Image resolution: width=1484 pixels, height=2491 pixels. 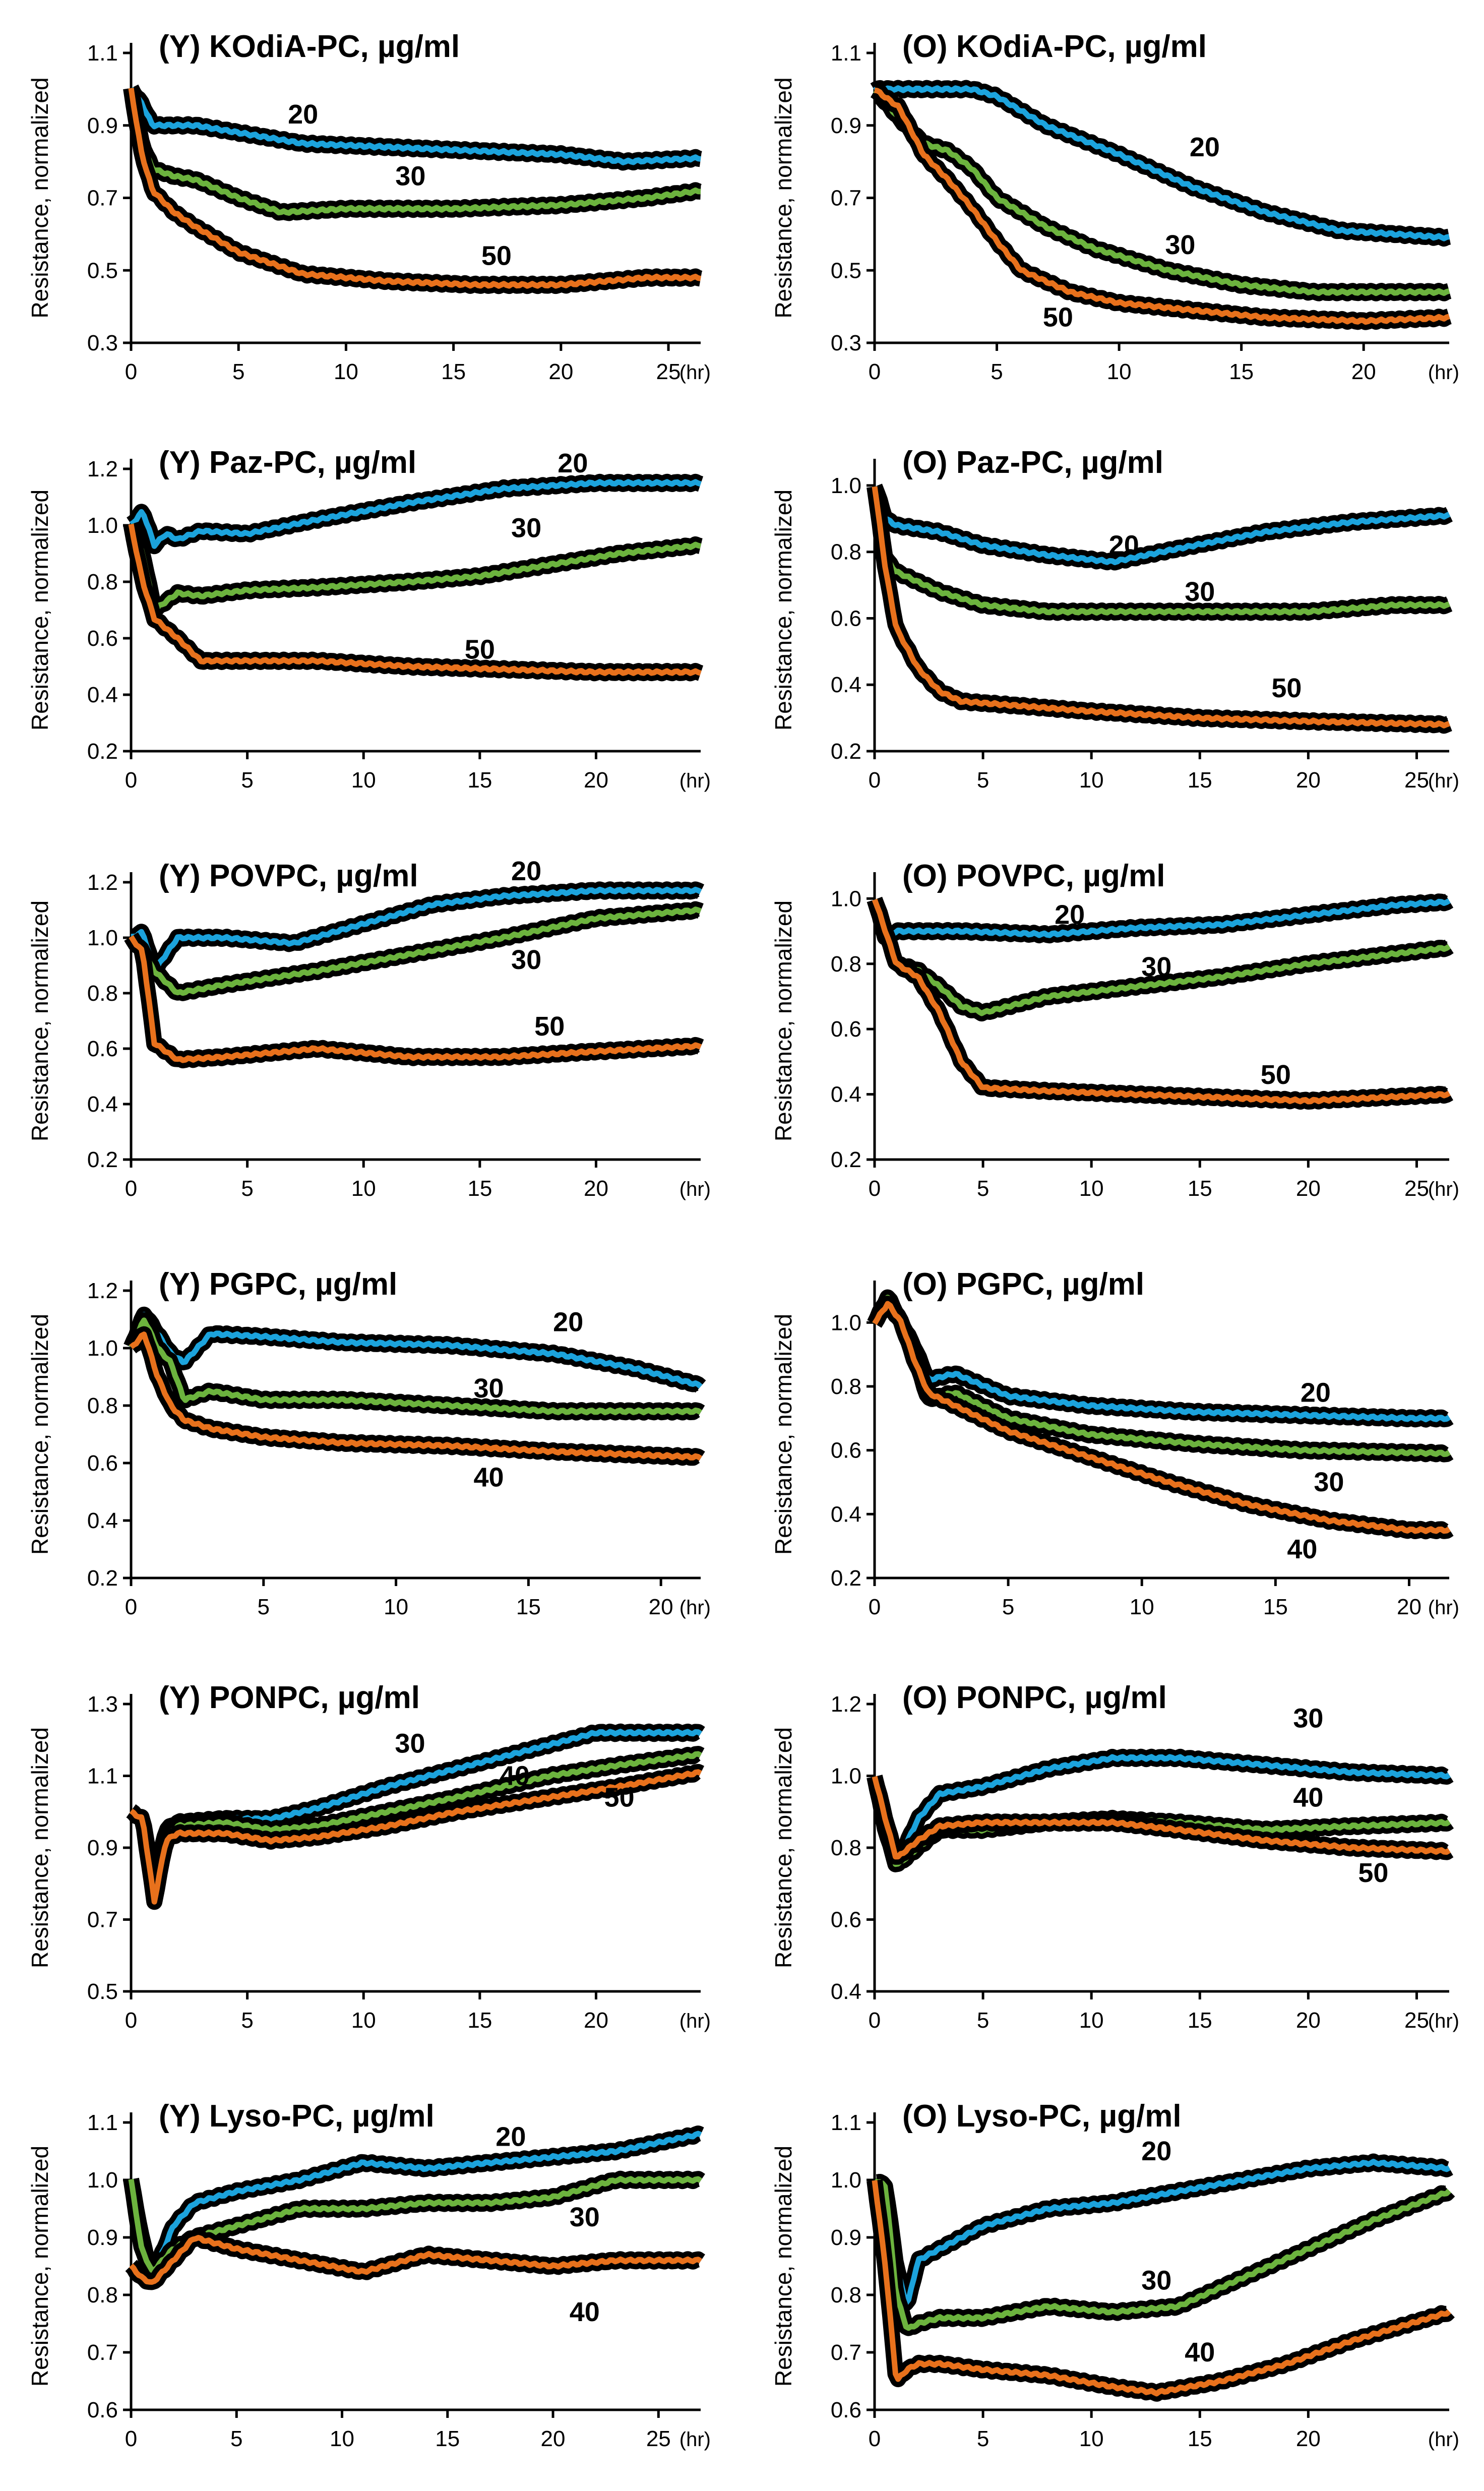 What do you see at coordinates (1200, 1188) in the screenshot?
I see `x-tick-label: 15` at bounding box center [1200, 1188].